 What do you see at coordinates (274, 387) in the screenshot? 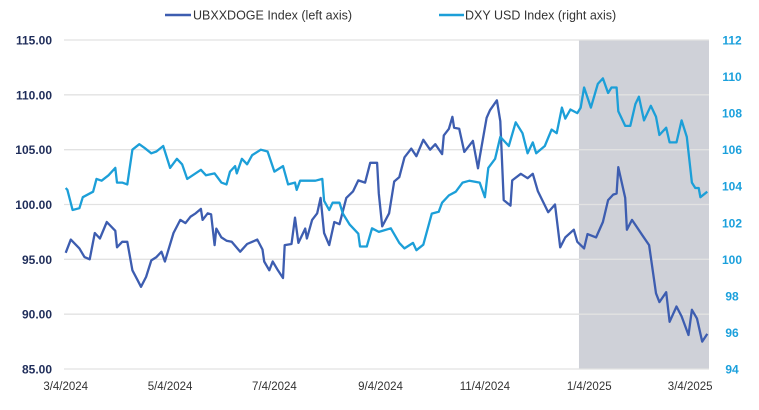
I see `x-tick-label: 7/4/2024` at bounding box center [274, 387].